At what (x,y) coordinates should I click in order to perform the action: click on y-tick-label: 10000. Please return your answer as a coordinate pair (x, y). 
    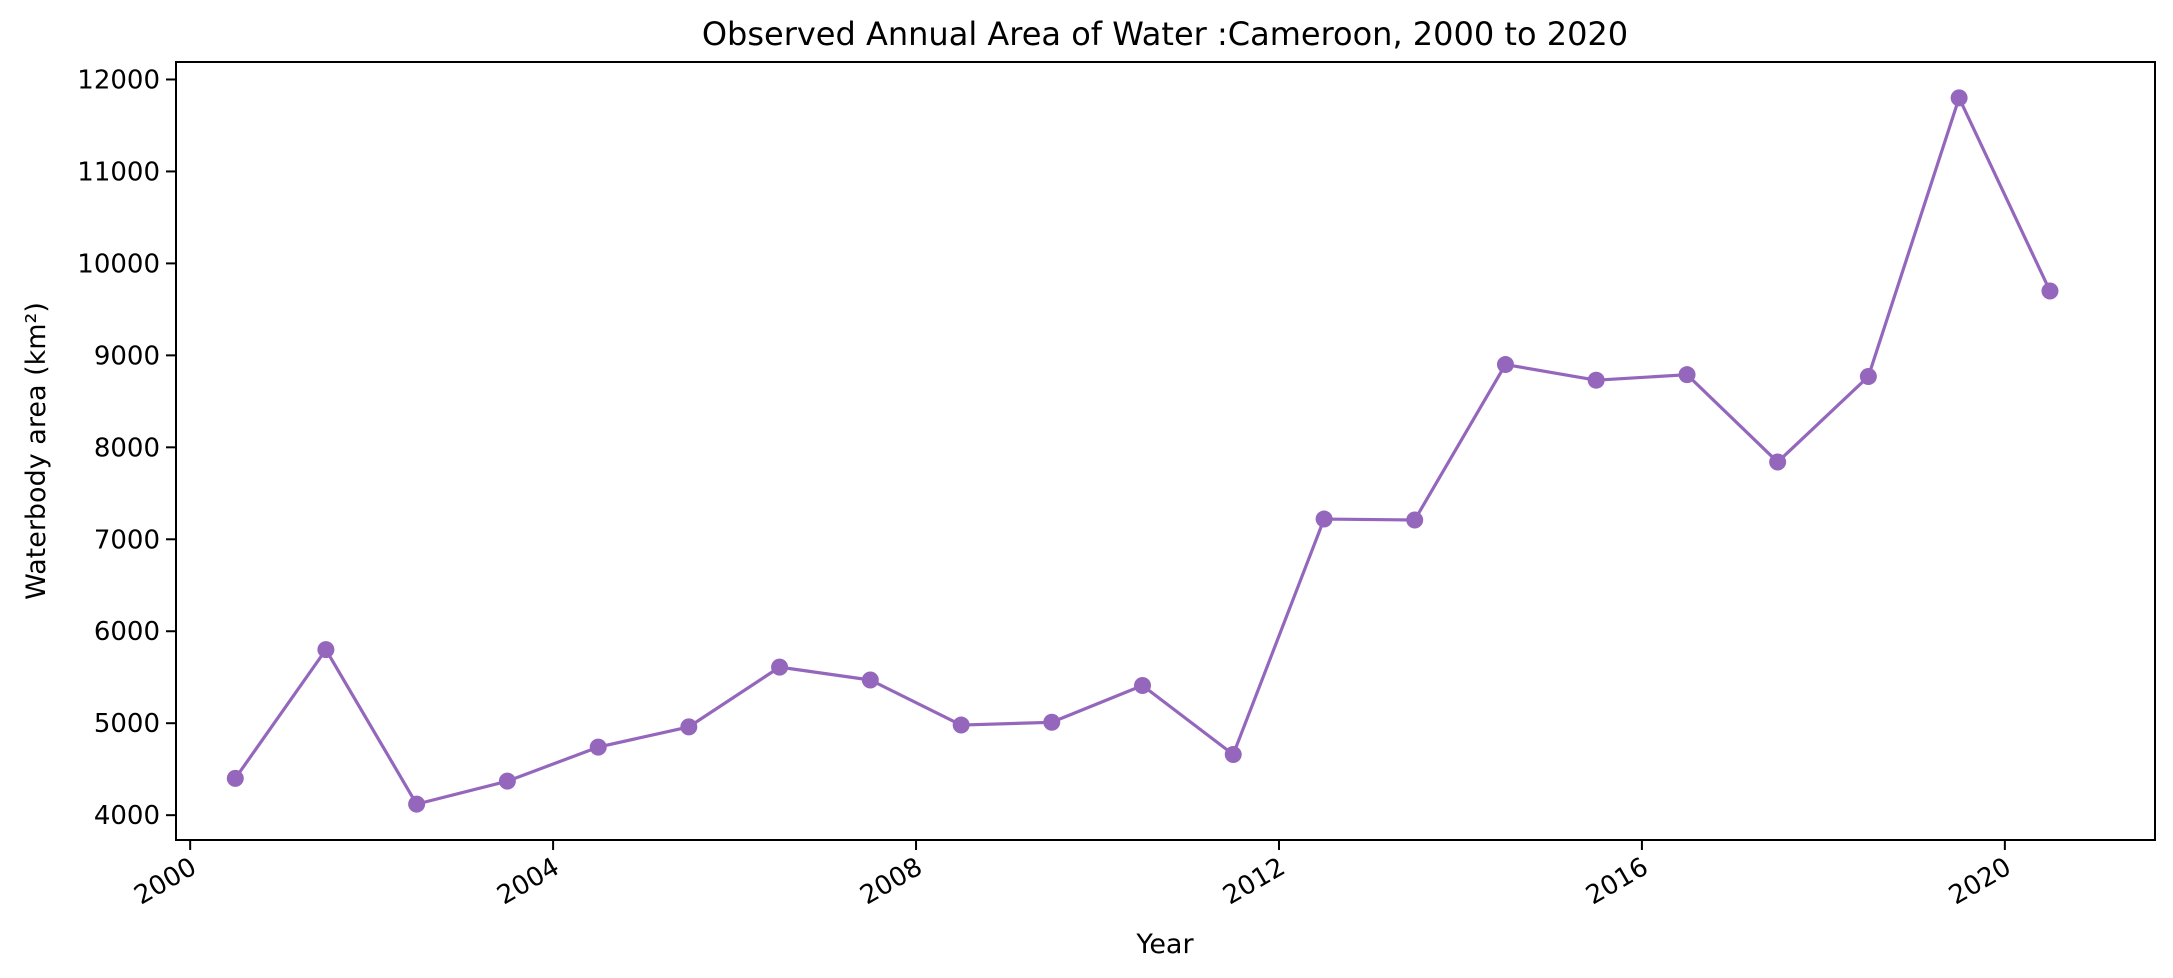
    Looking at the image, I should click on (118, 264).